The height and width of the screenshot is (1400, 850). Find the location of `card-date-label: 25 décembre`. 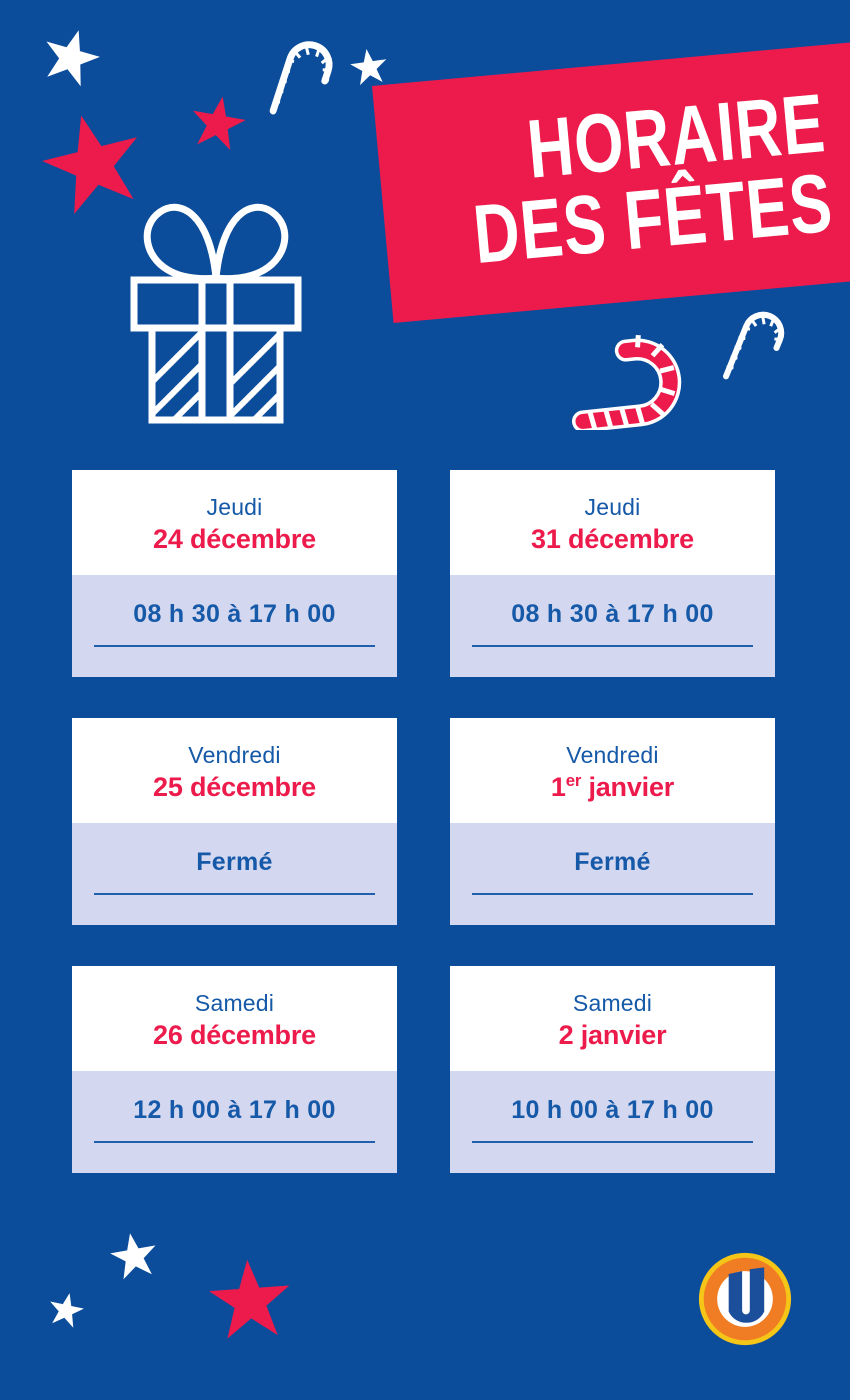

card-date-label: 25 décembre is located at coordinates (234, 787).